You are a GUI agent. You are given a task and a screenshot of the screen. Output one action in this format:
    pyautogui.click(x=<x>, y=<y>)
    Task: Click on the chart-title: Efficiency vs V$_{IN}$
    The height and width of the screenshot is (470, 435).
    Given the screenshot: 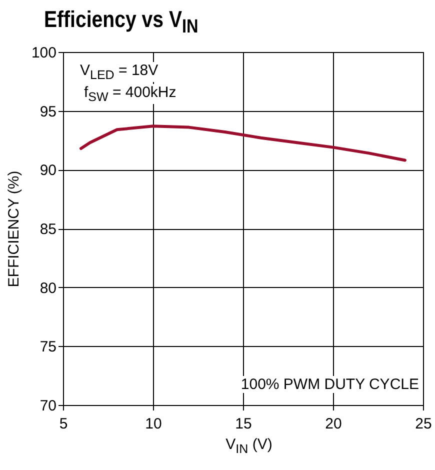 What is the action you would take?
    pyautogui.click(x=121, y=22)
    